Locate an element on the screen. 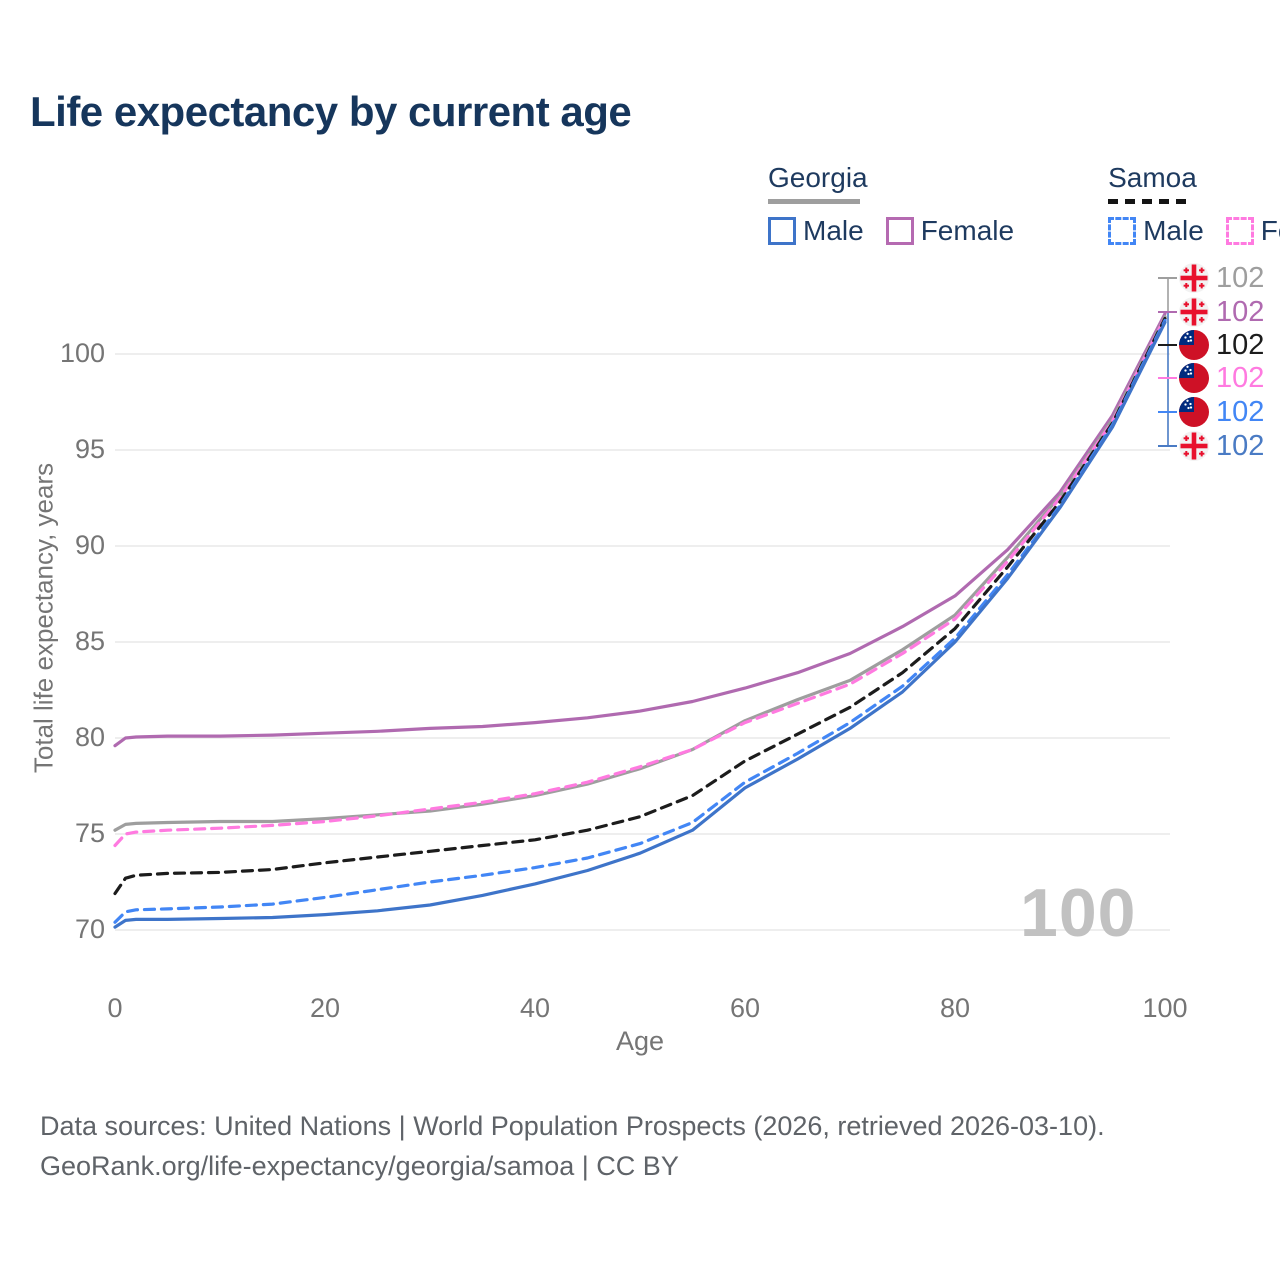 Image resolution: width=1280 pixels, height=1280 pixels. end-label-samoa-male: 102 is located at coordinates (1221, 412).